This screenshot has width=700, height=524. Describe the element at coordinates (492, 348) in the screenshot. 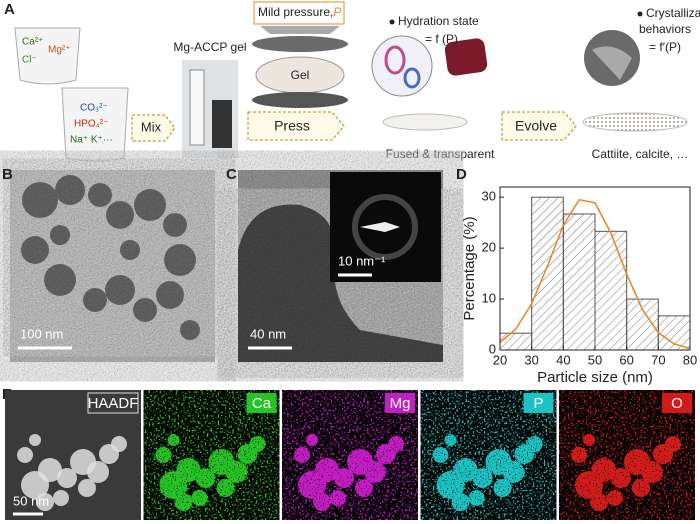

I see `y-tick-label: 0` at that location.